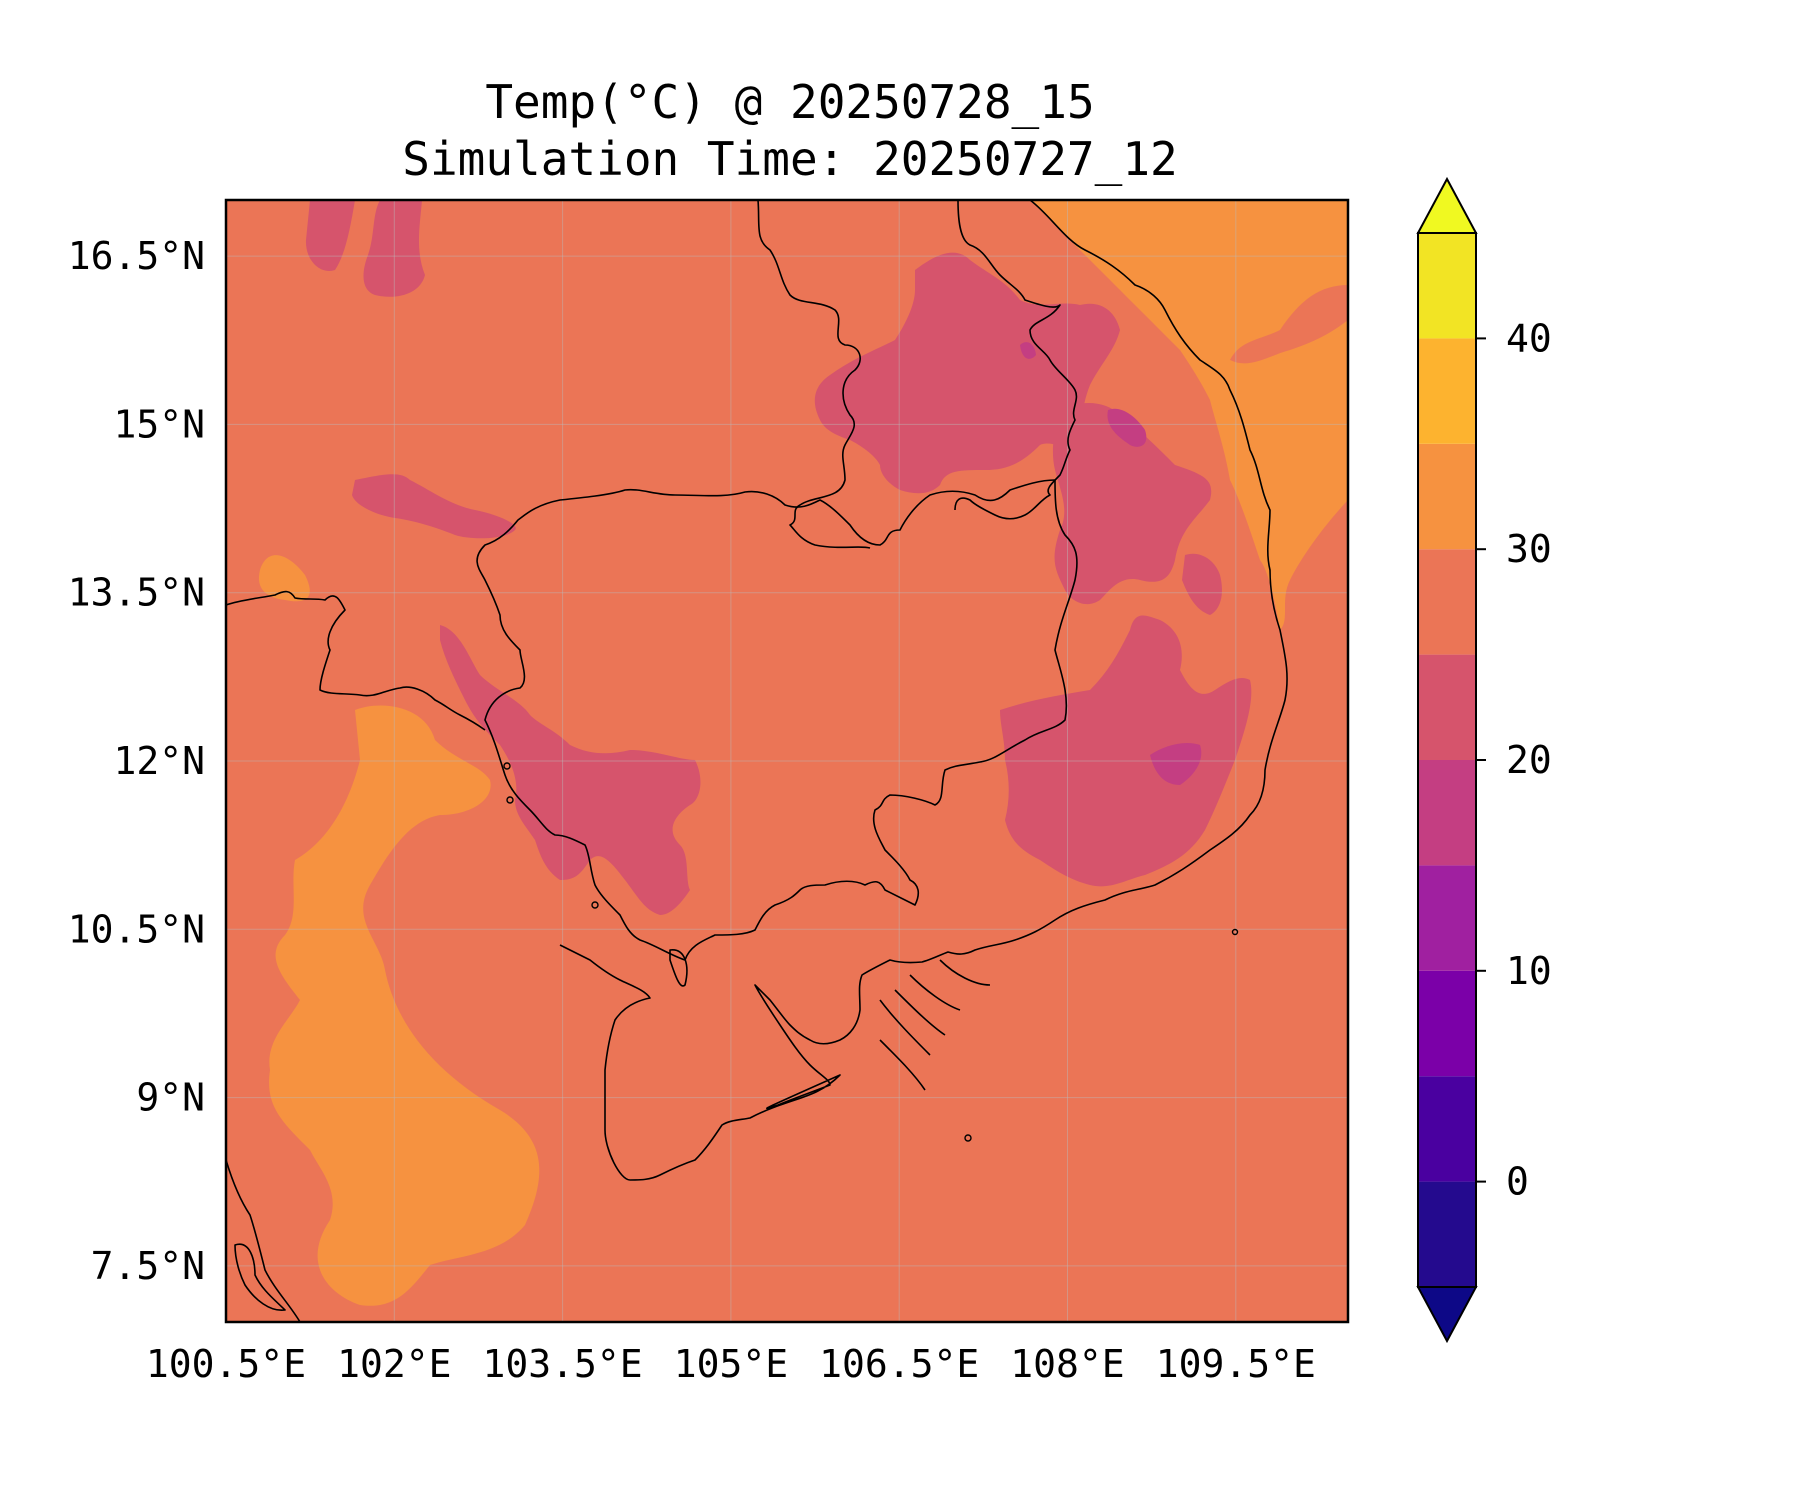  What do you see at coordinates (356, 660) in the screenshot?
I see `thailand-laos-border` at bounding box center [356, 660].